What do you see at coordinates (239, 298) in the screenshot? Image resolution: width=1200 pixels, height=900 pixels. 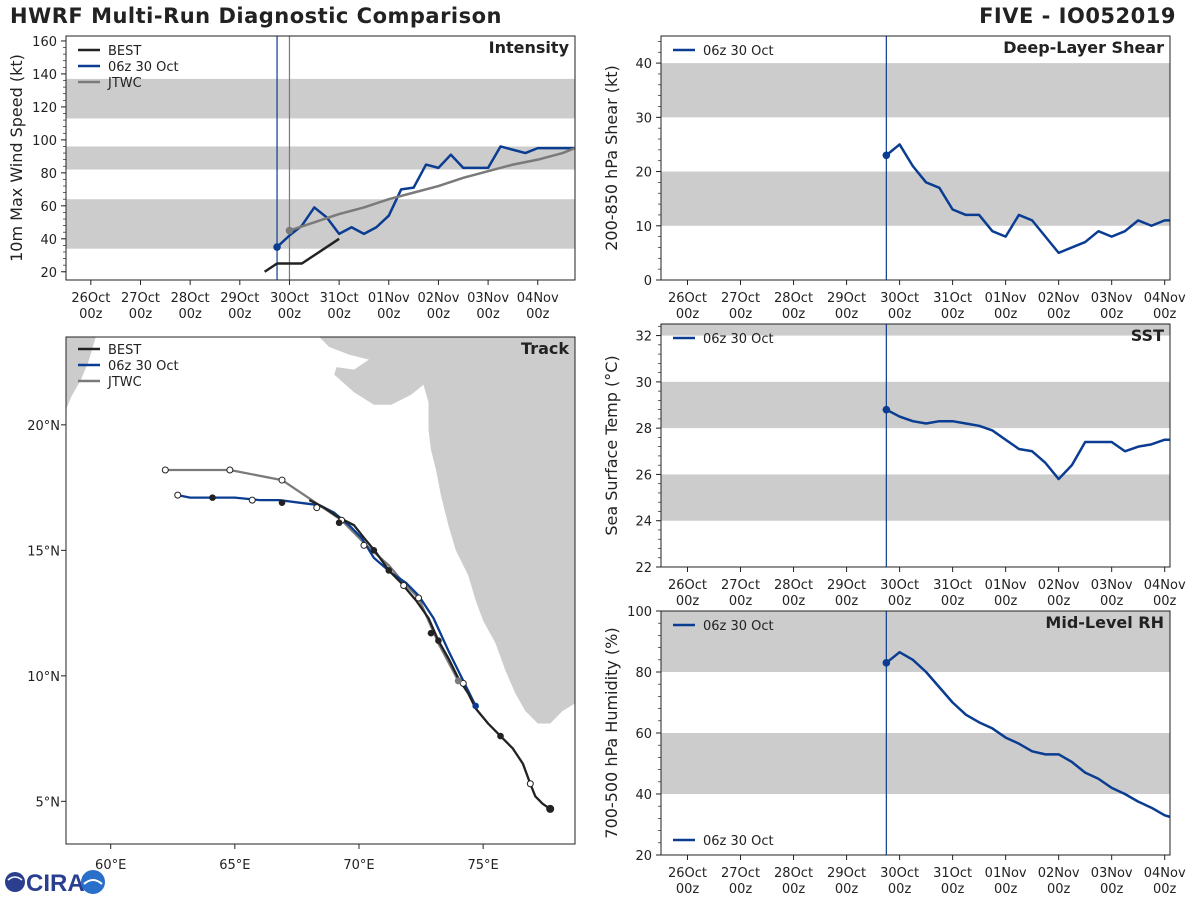 I see `x-tick-label: 29Oct` at bounding box center [239, 298].